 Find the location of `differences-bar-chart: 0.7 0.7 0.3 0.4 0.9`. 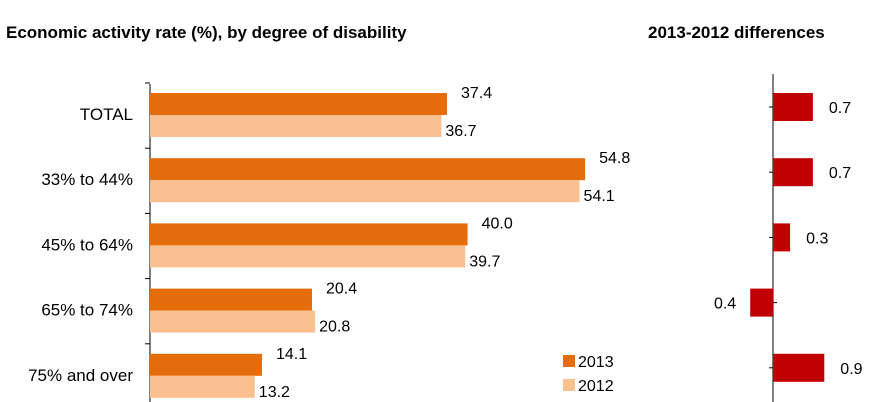

differences-bar-chart: 0.7 0.7 0.3 0.4 0.9 is located at coordinates (788, 238).